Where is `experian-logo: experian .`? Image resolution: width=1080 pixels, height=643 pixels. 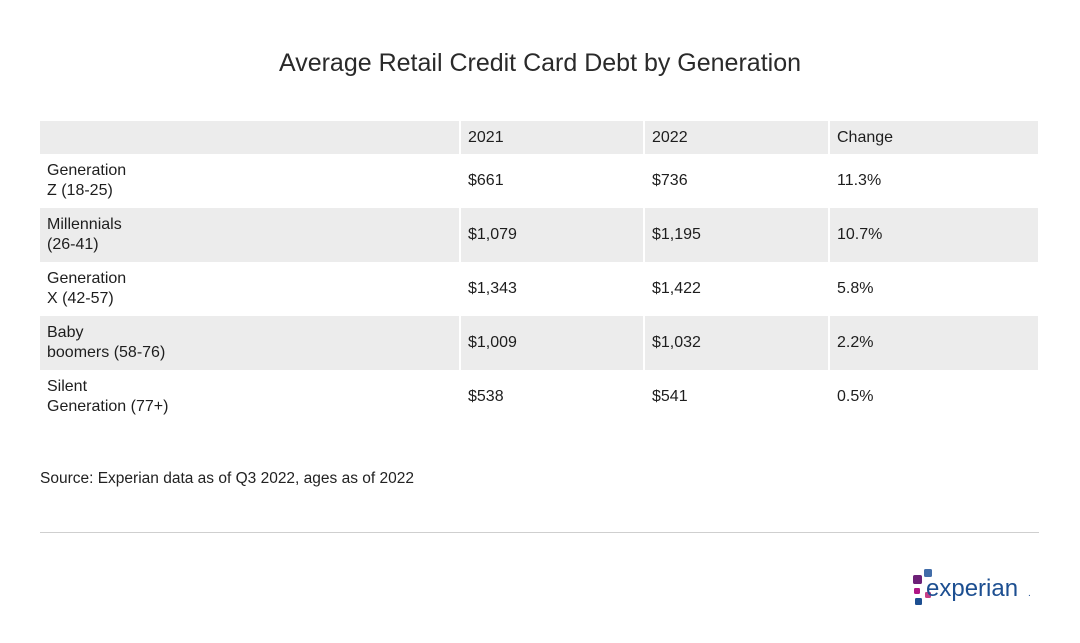 experian-logo: experian . is located at coordinates (972, 587).